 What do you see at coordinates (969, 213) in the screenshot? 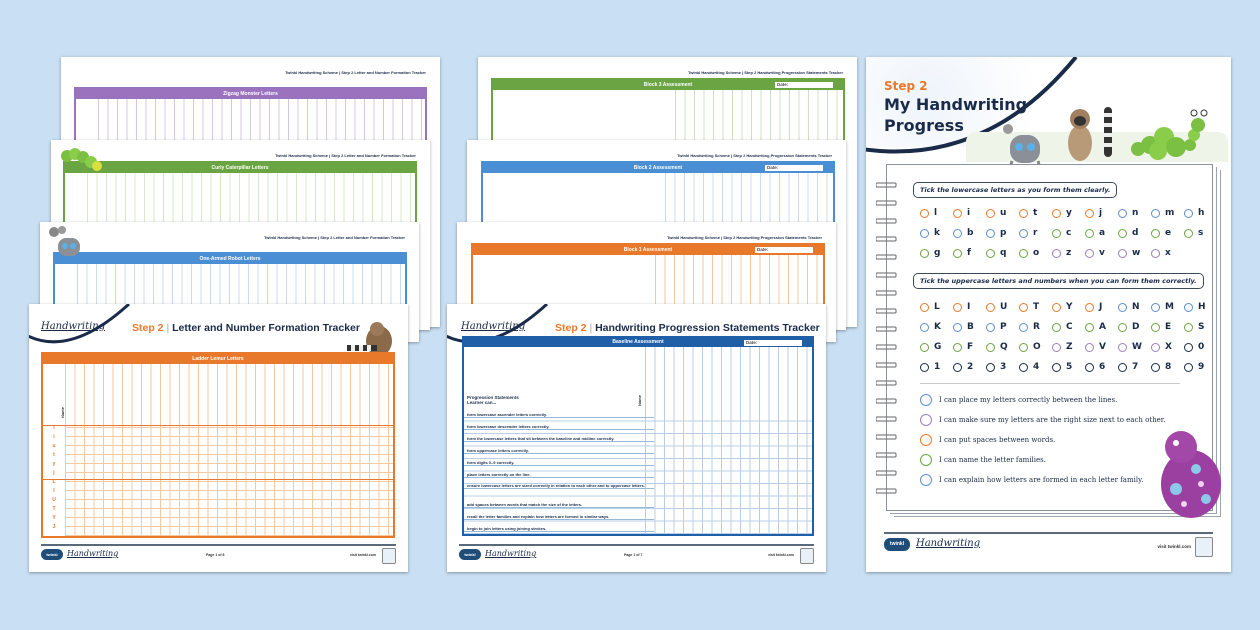
I see `letter-checkbox: i` at bounding box center [969, 213].